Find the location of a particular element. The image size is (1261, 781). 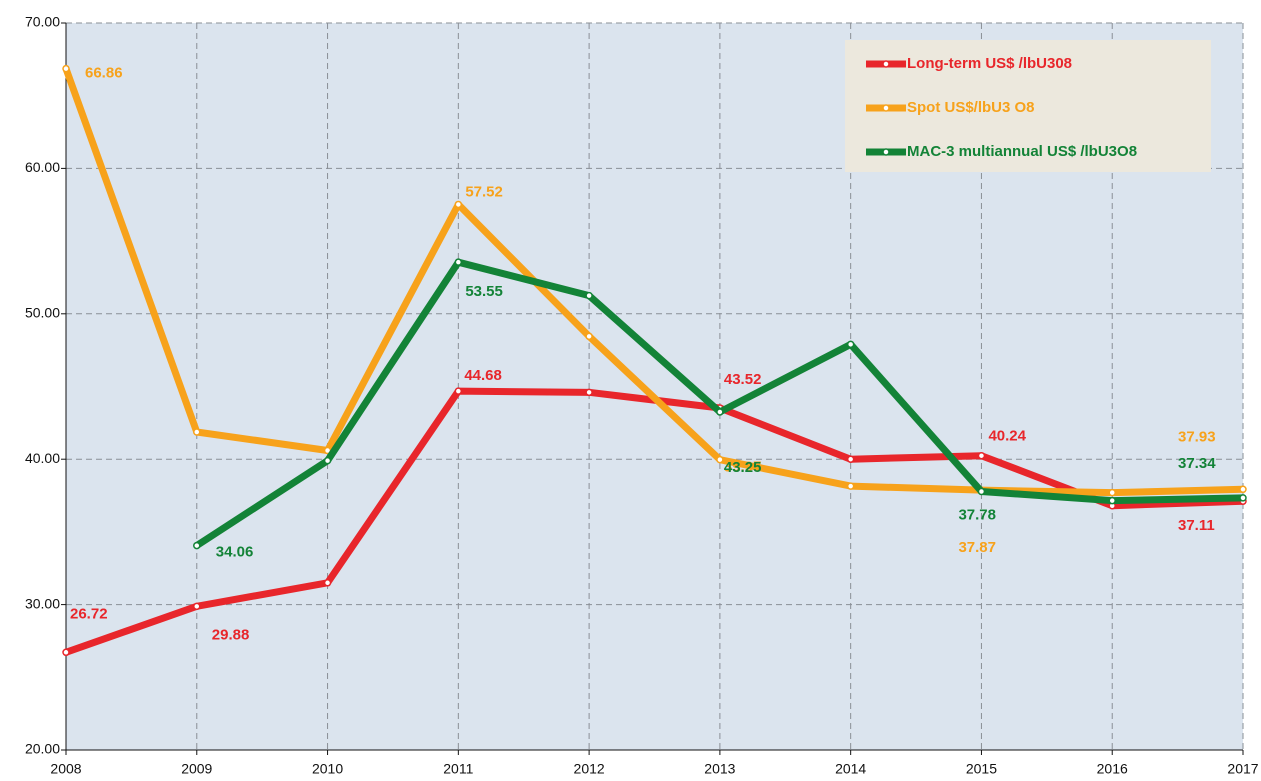

data-label: 37.34 is located at coordinates (1197, 463).